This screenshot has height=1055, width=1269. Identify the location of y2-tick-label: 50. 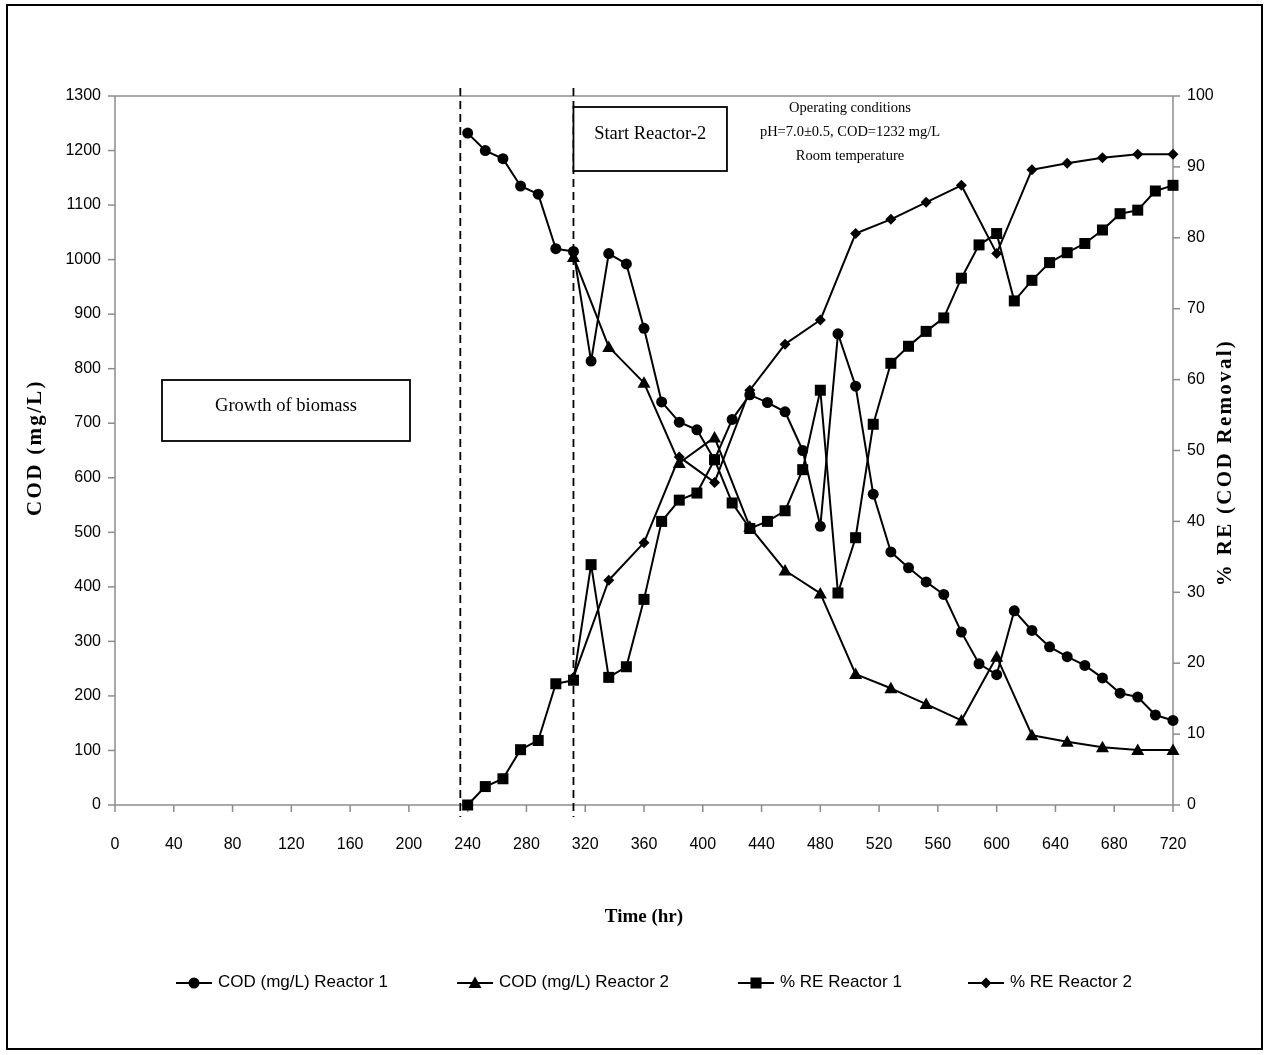
(1196, 449).